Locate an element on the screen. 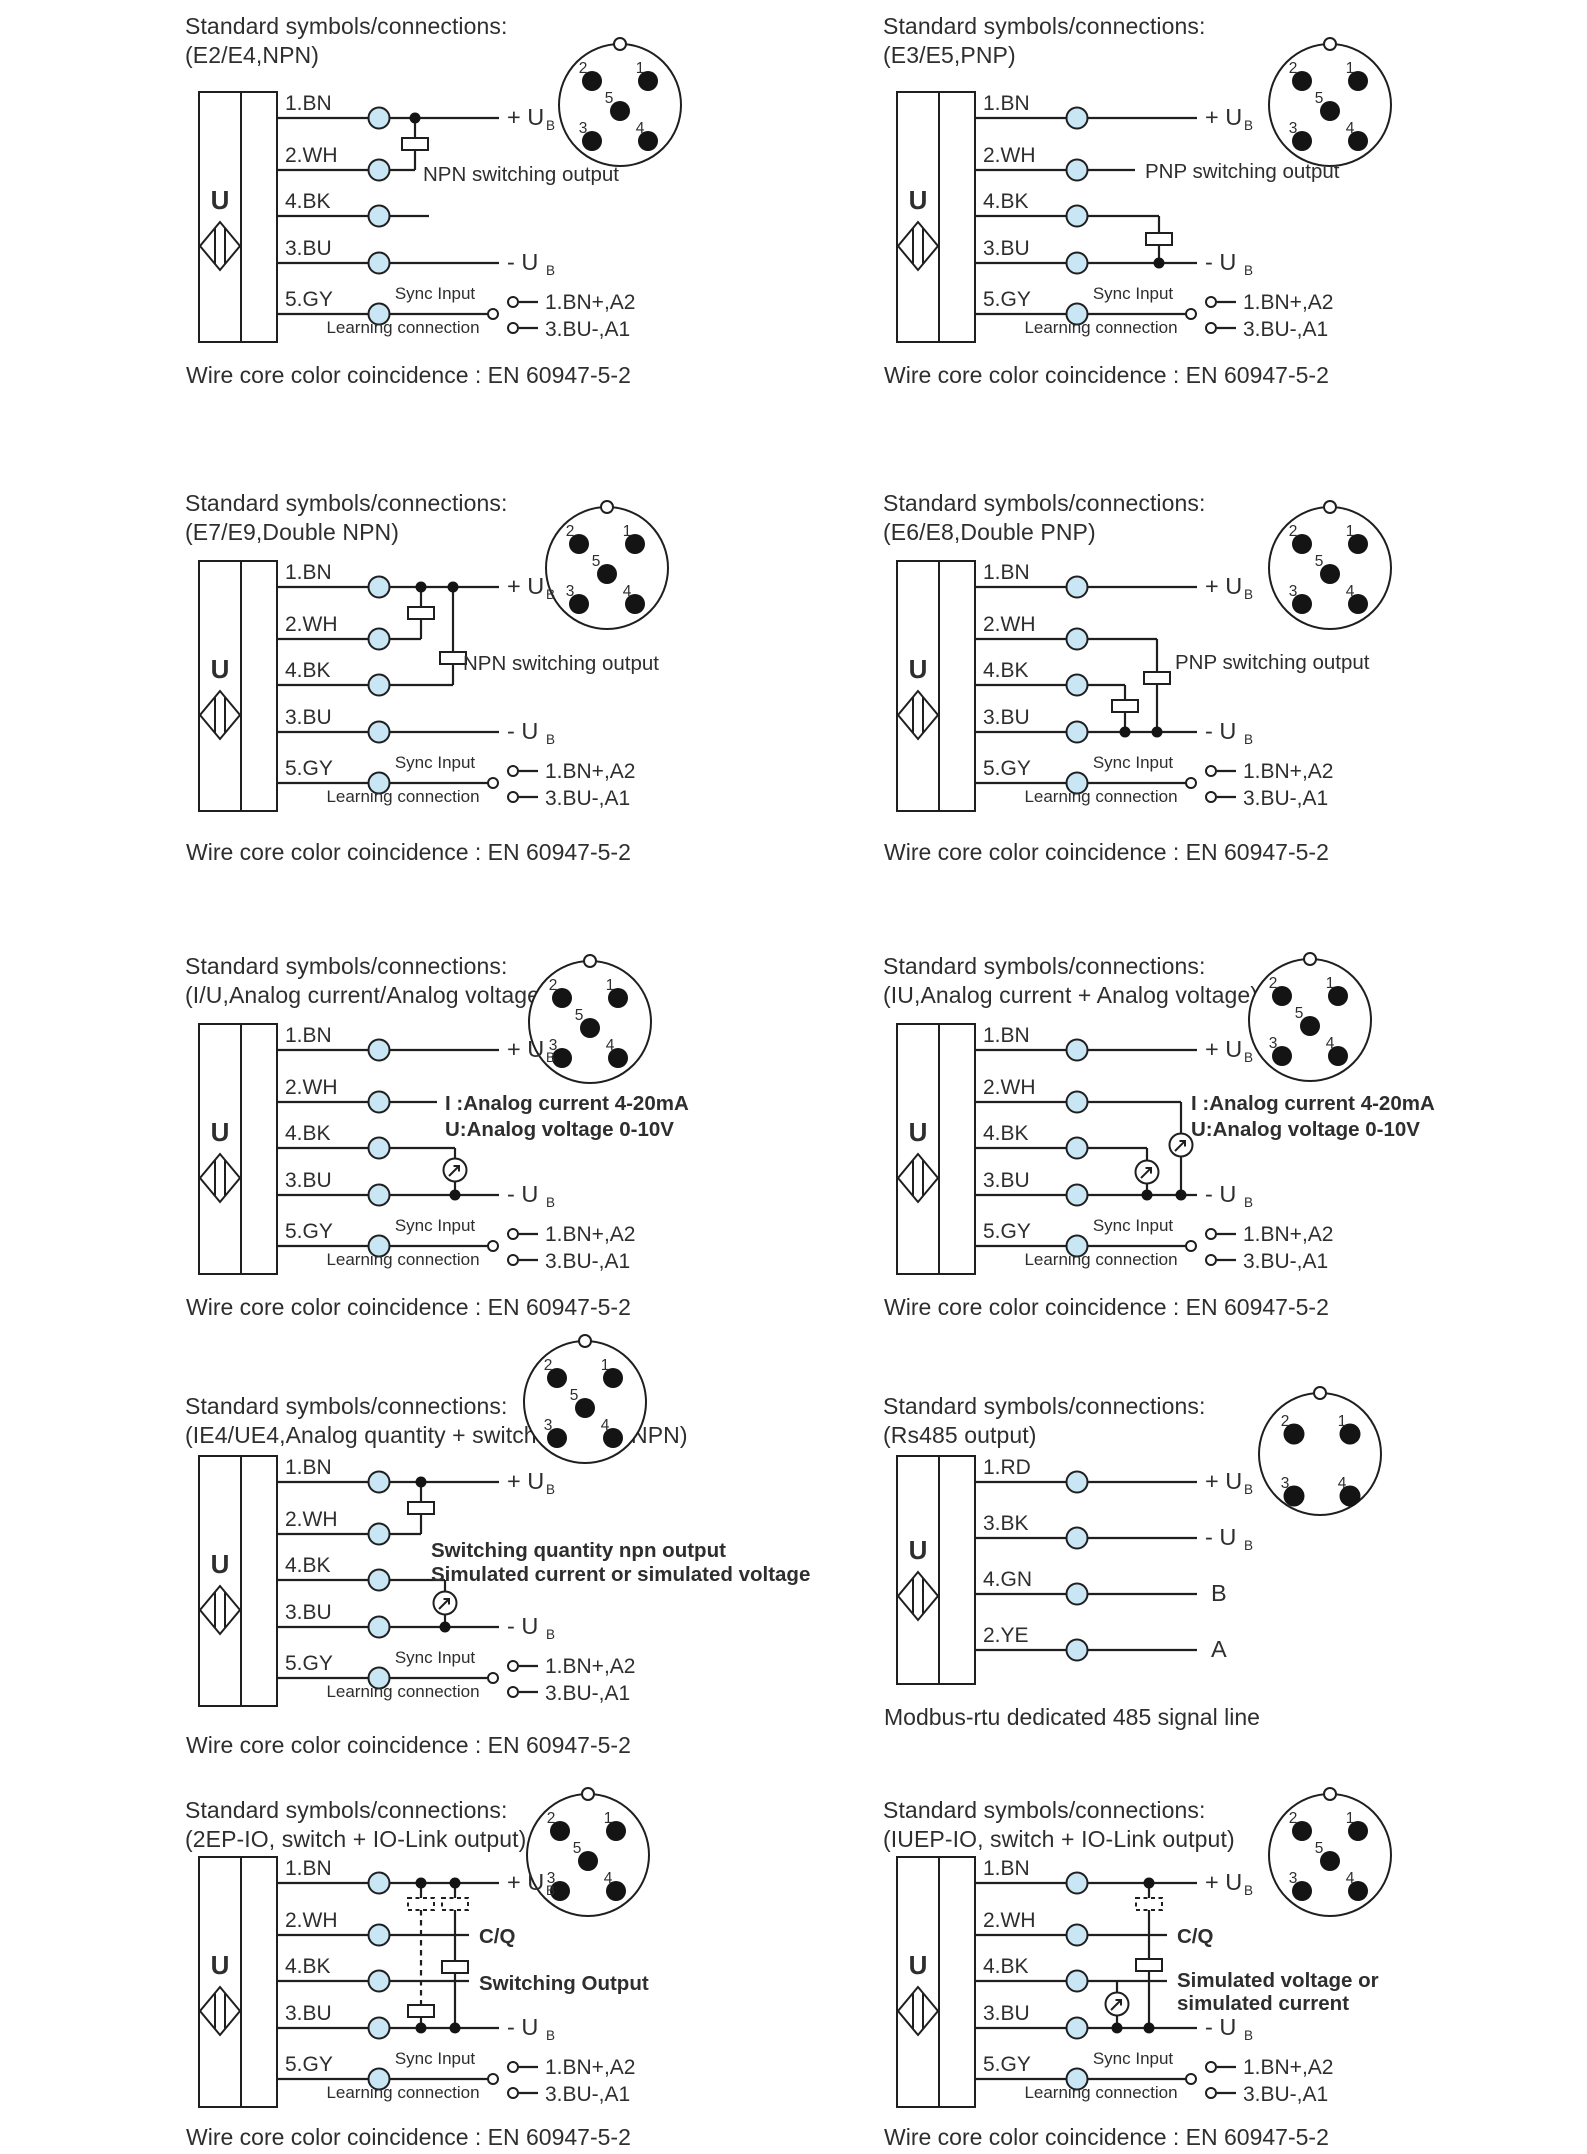 This screenshot has height=2154, width=1587. plus-ub-label: + U is located at coordinates (1223, 1481).